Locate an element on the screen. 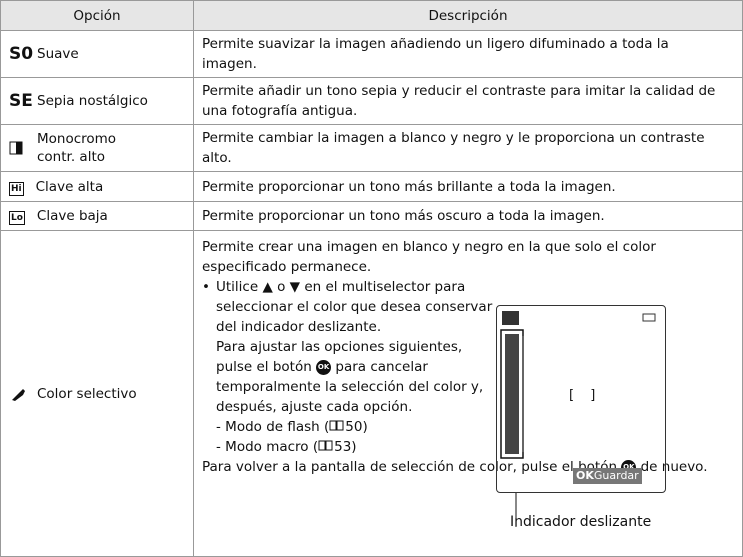 The width and height of the screenshot is (743, 557). icon: S0 is located at coordinates (21, 54).